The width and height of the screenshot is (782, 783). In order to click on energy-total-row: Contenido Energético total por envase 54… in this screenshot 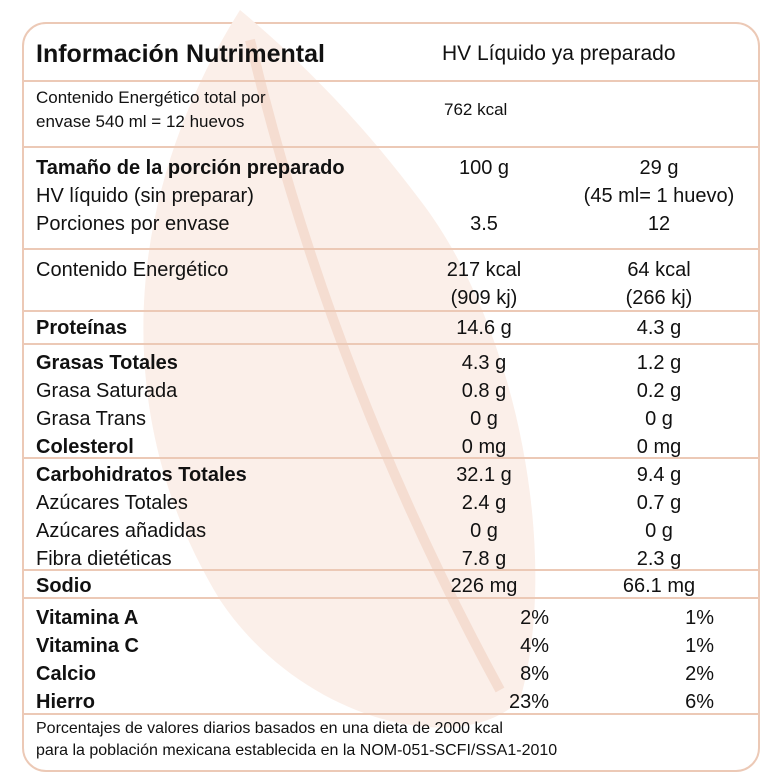, I will do `click(380, 110)`.